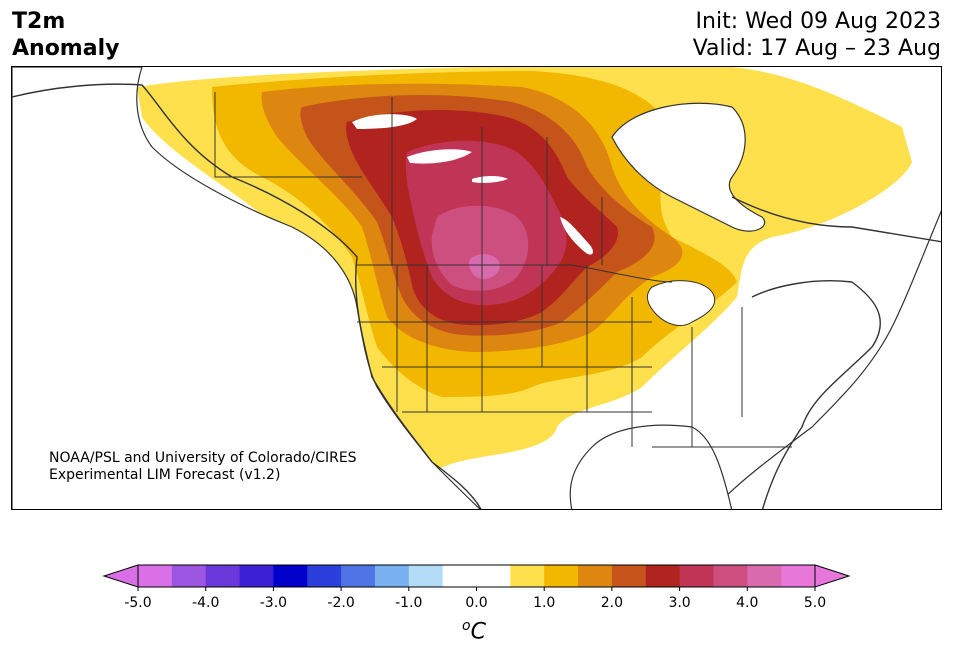  I want to click on colorbar-tick-label: -5.0, so click(137, 603).